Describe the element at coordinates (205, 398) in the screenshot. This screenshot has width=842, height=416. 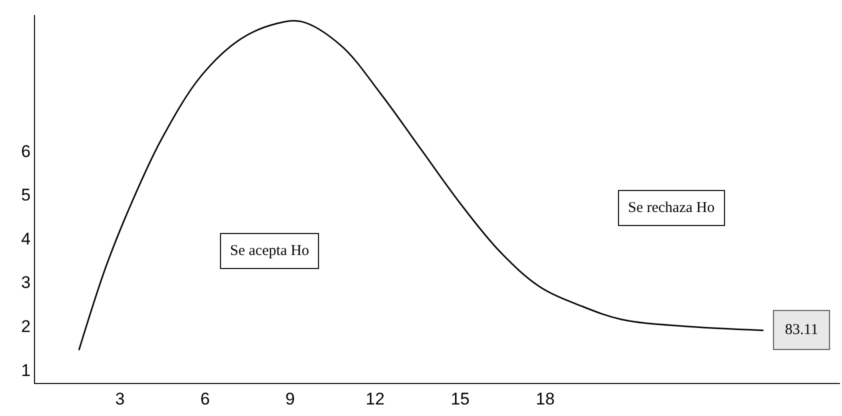
I see `x-tick-label: 6` at that location.